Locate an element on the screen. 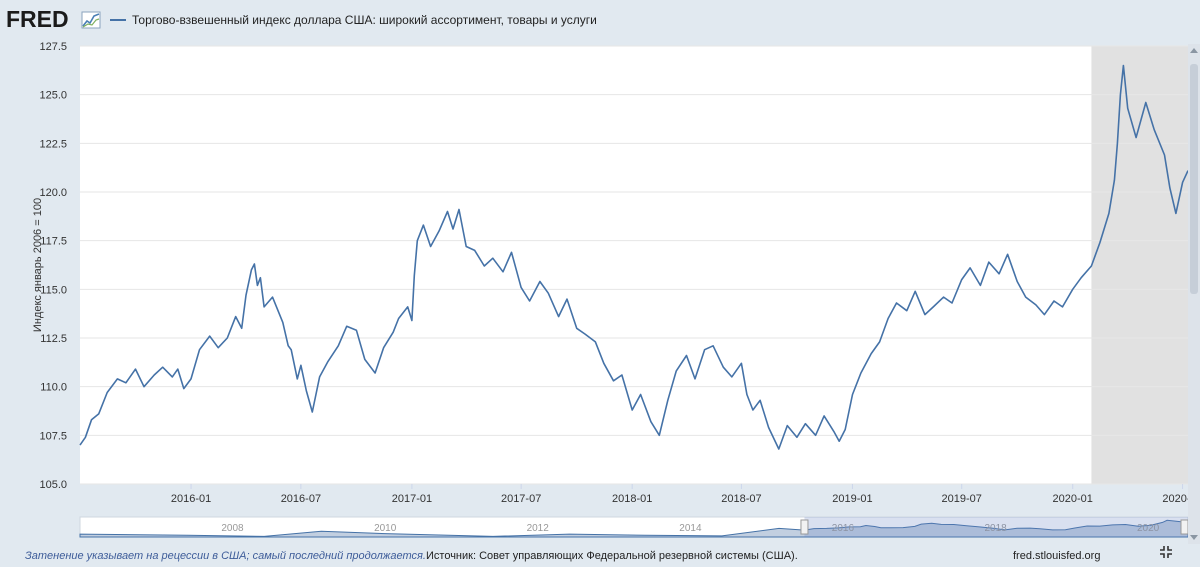 The image size is (1200, 567). fullscreen-icon is located at coordinates (1166, 552).